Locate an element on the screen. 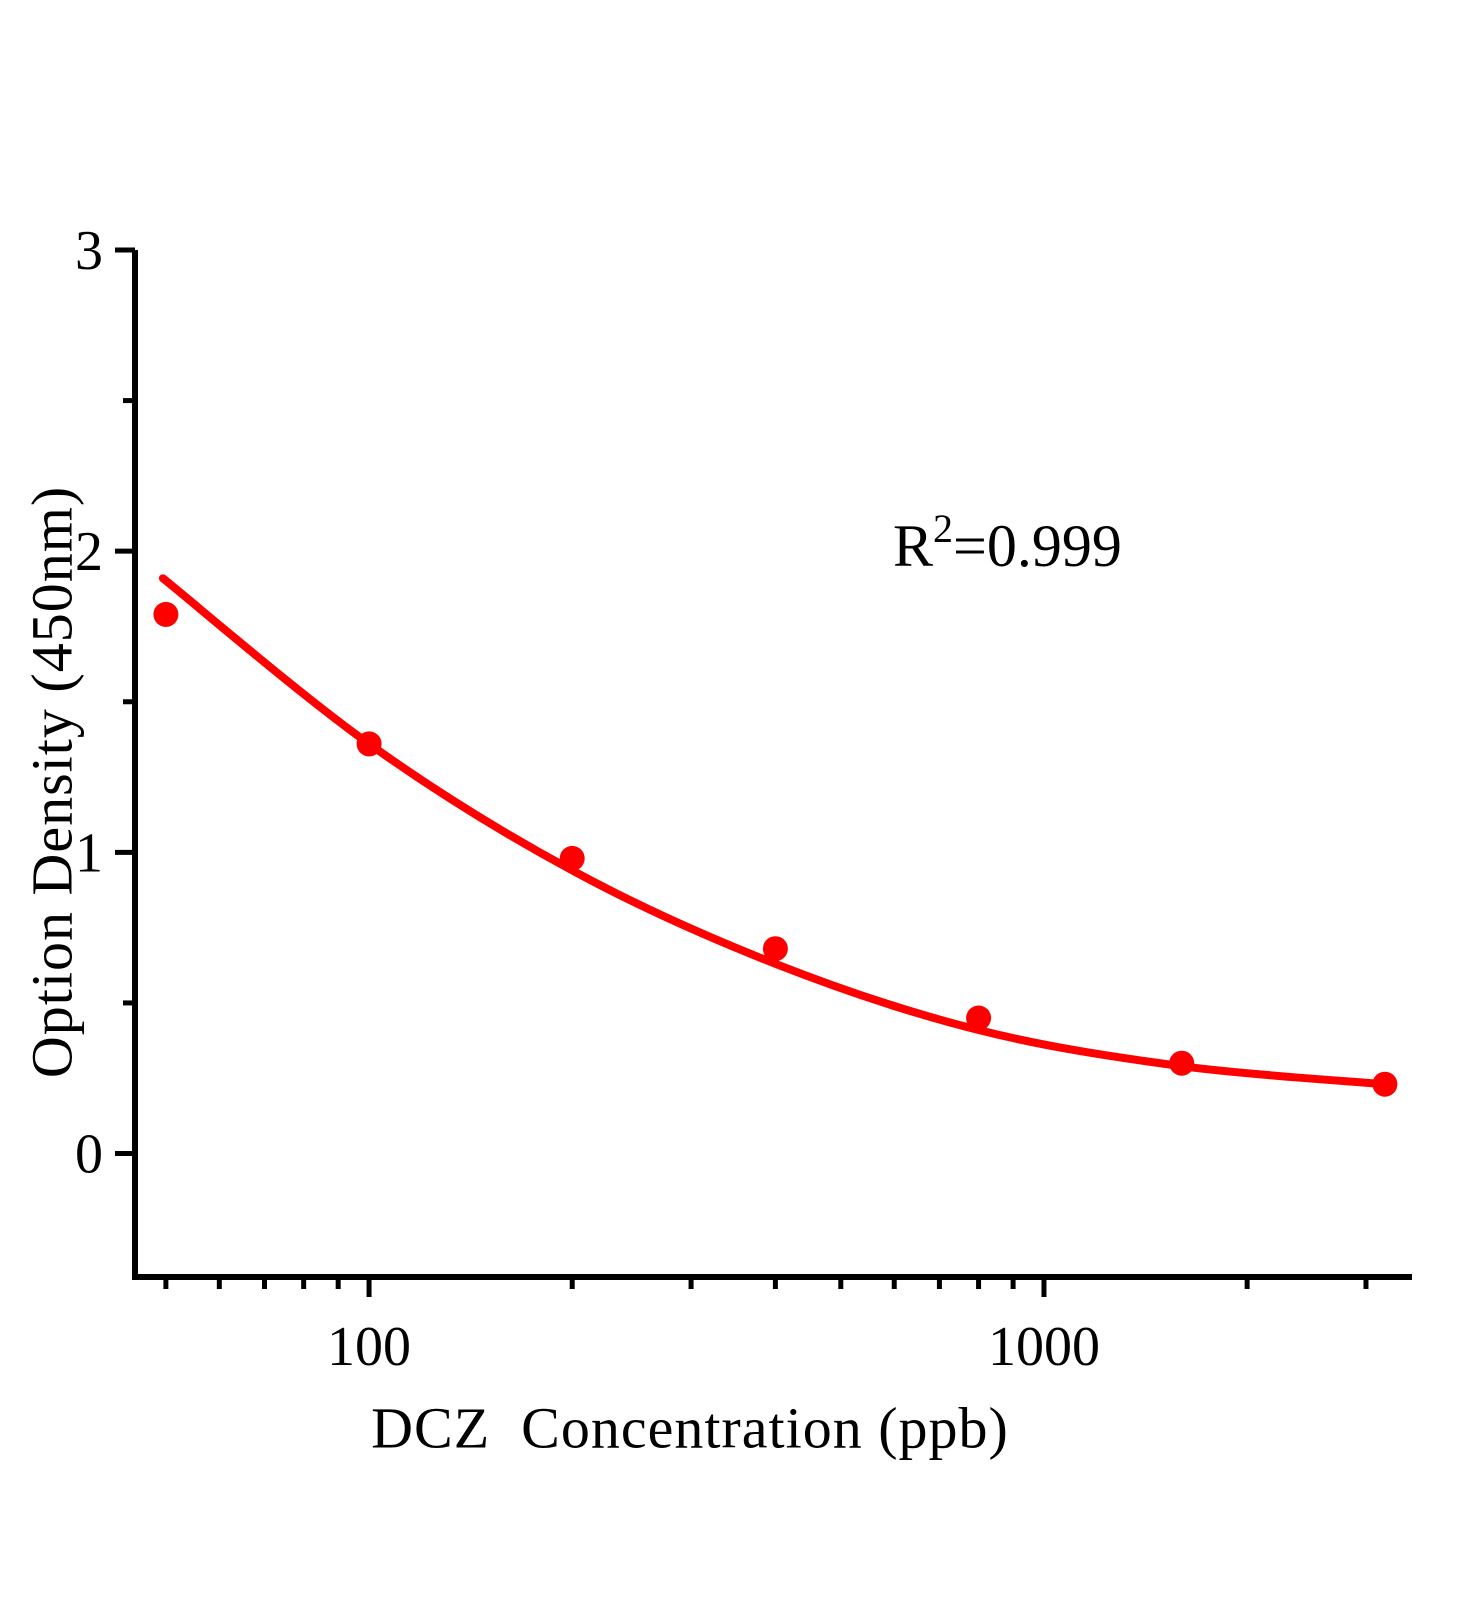 This screenshot has height=1600, width=1472. r-squared-annotation: R2=0.999 is located at coordinates (1007, 543).